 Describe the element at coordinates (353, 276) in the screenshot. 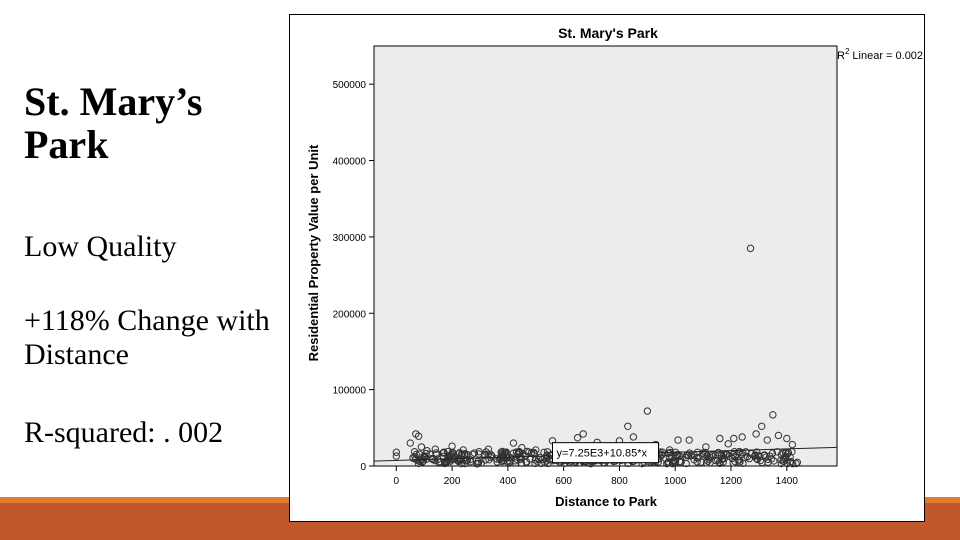

I see `y-axis: 0 100000 200000 300000 400000 500000` at that location.